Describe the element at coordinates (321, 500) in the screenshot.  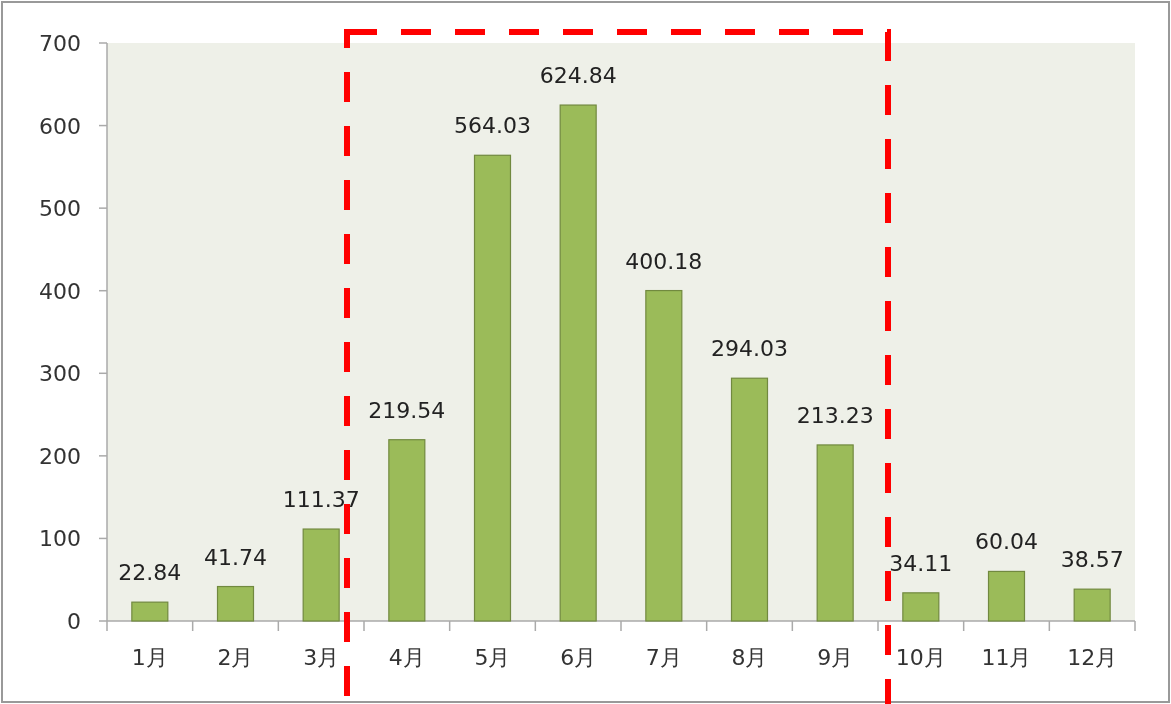
I see `data-label: 111.37` at that location.